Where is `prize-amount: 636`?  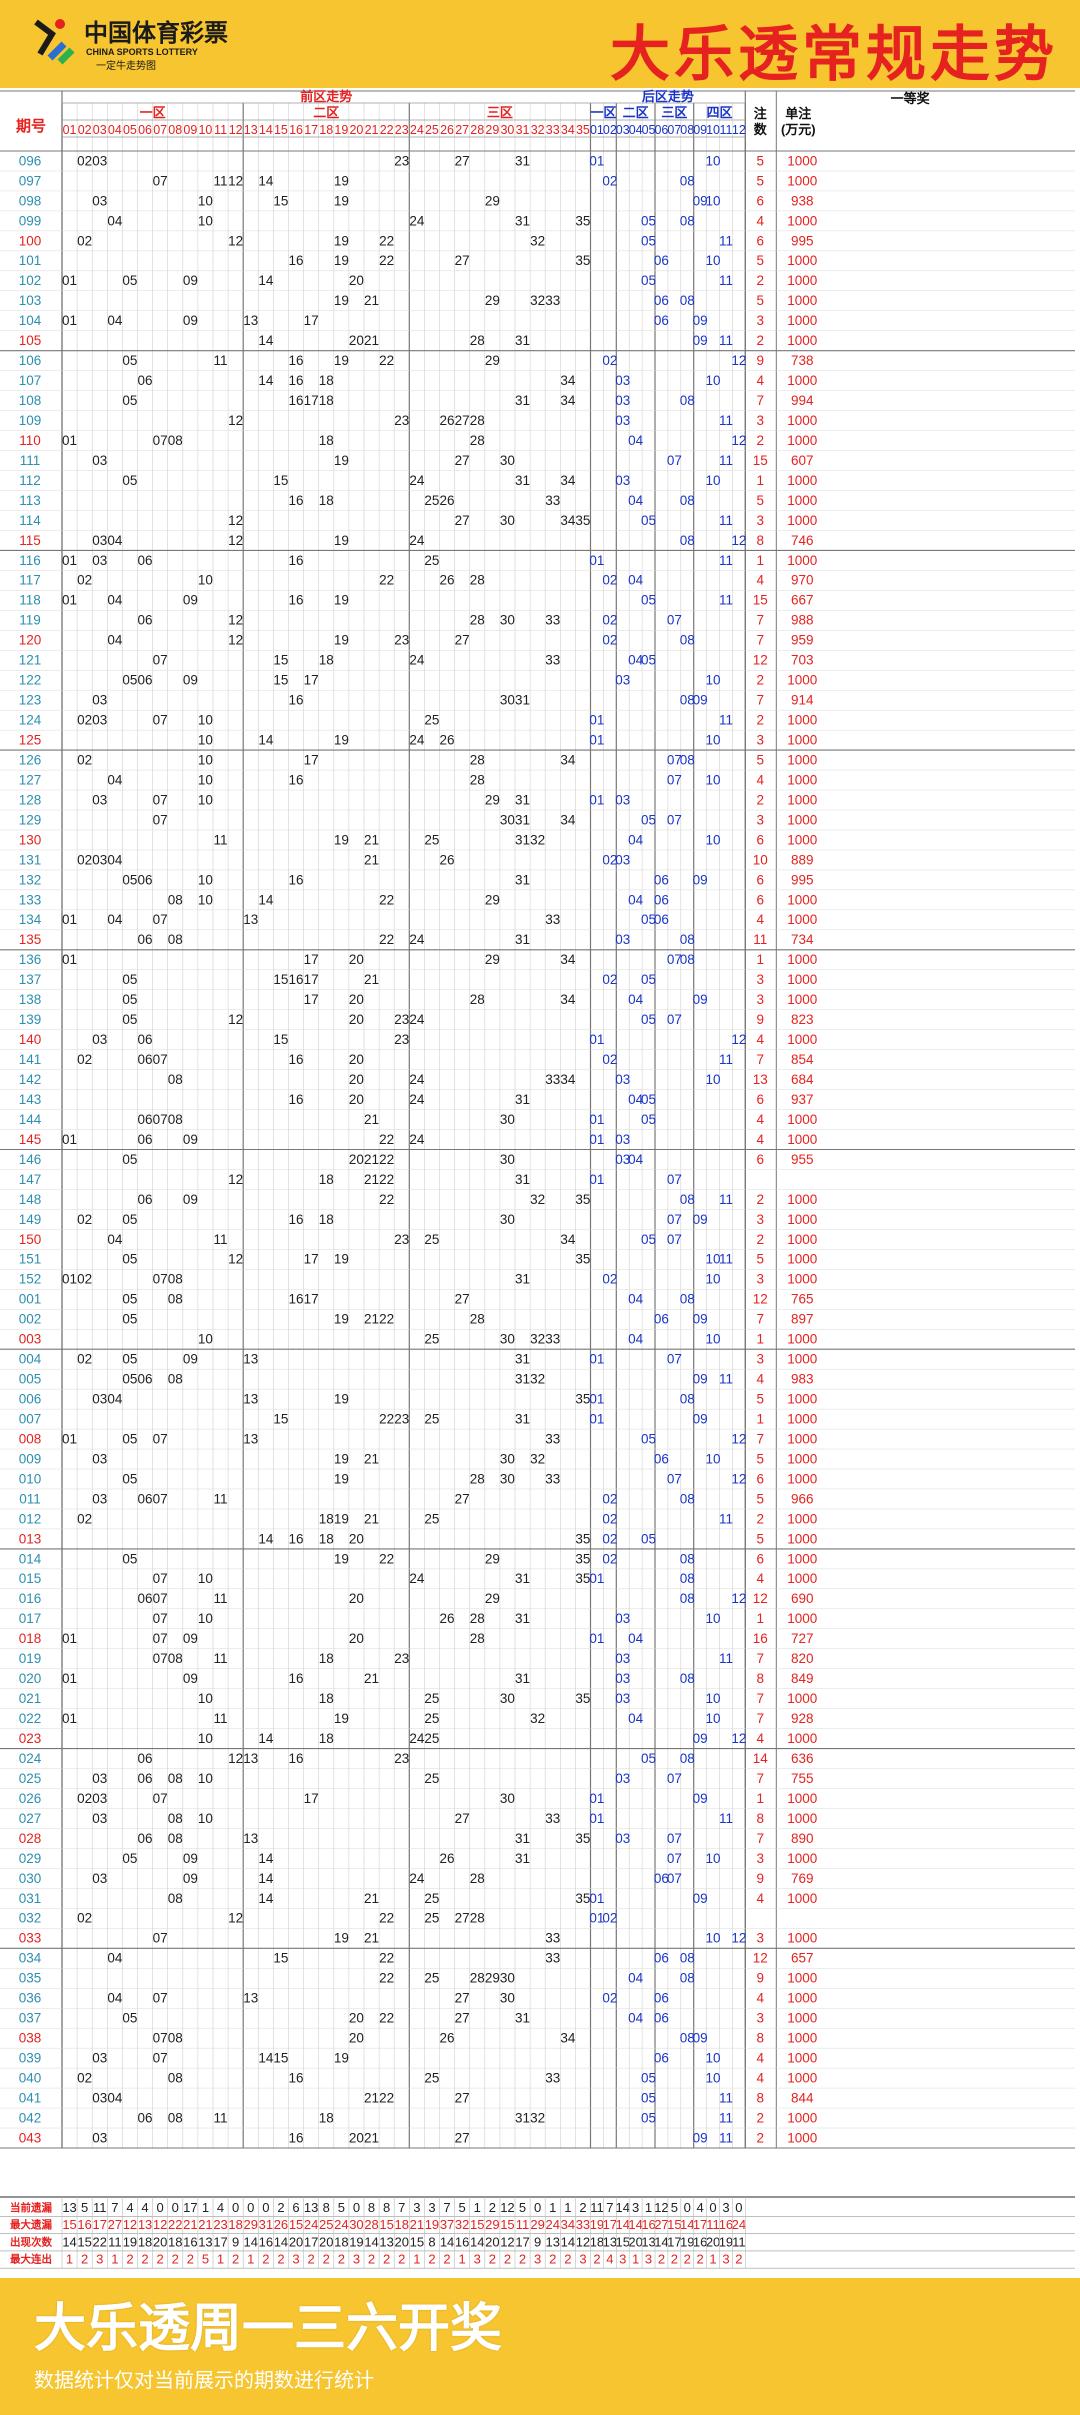 prize-amount: 636 is located at coordinates (802, 1758).